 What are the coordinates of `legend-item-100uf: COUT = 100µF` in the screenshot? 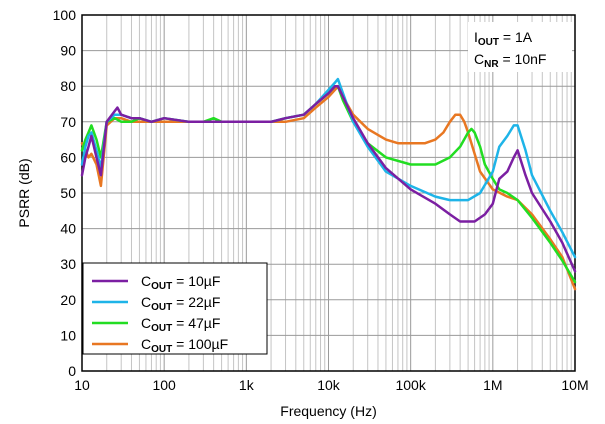 It's located at (160, 345).